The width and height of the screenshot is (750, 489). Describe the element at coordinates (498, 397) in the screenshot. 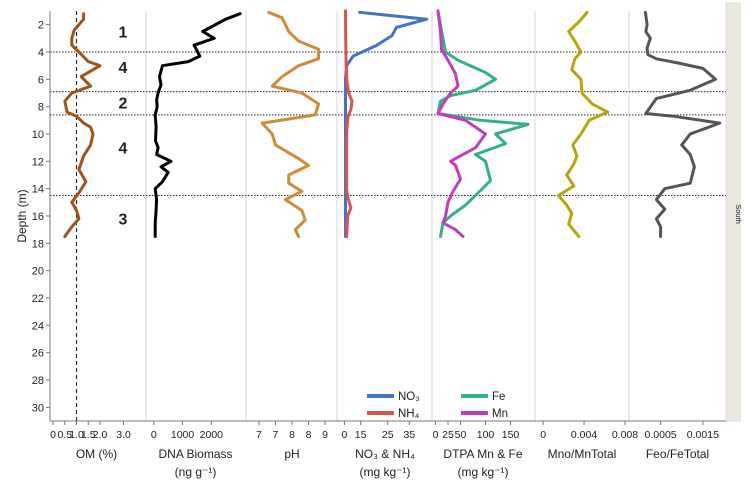

I see `legend-label: Fe` at that location.